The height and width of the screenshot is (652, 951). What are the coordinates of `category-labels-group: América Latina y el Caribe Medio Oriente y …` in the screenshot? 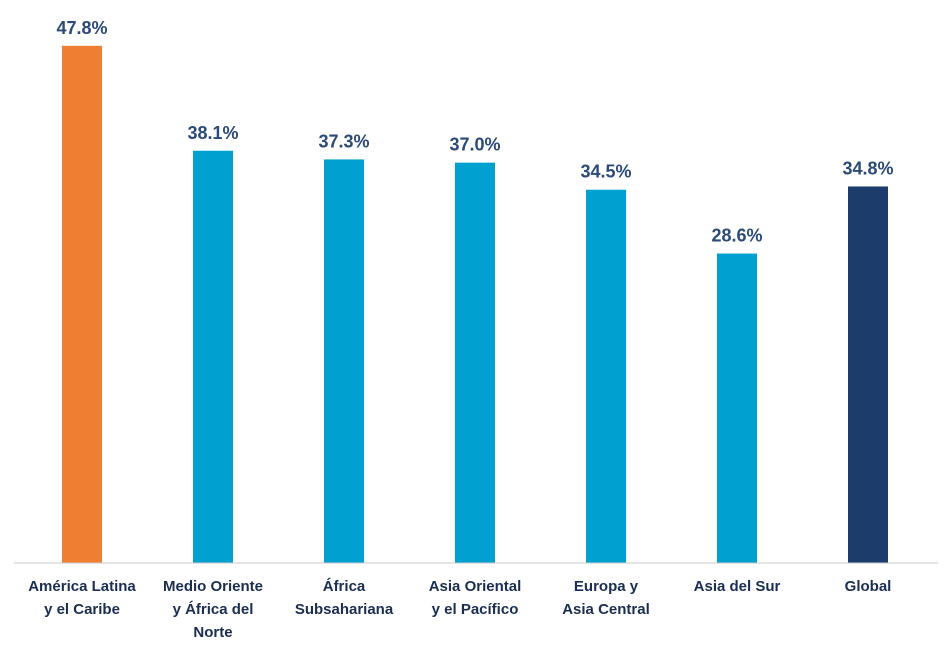 It's located at (459, 609).